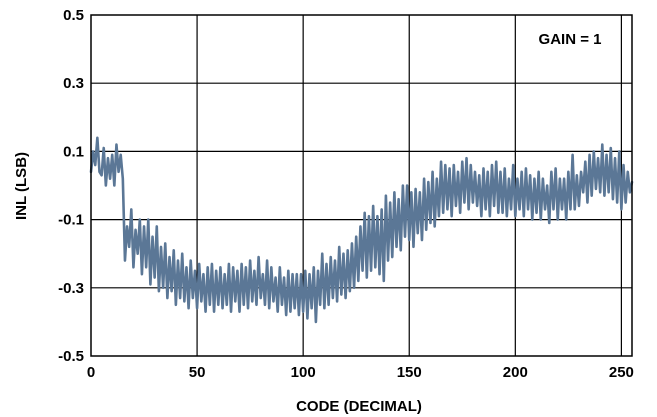 The width and height of the screenshot is (657, 417). What do you see at coordinates (71, 220) in the screenshot?
I see `y-tick-label: -0.1` at bounding box center [71, 220].